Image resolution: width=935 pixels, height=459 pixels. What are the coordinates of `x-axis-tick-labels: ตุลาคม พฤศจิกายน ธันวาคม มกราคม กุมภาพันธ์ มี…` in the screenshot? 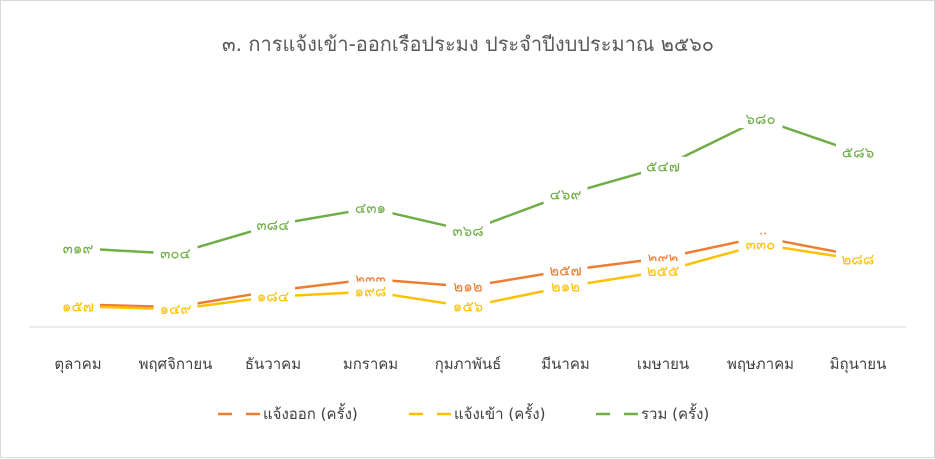 It's located at (470, 364).